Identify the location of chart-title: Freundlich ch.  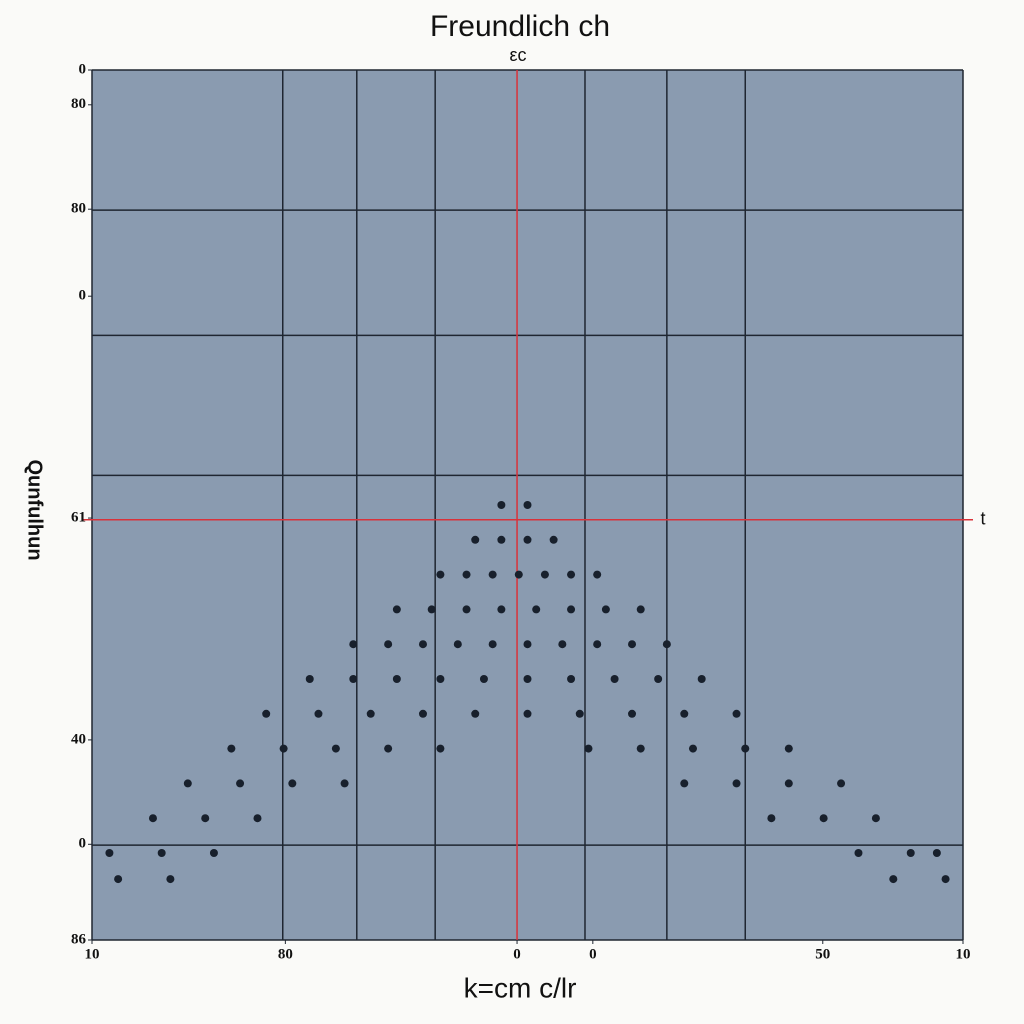
(520, 26).